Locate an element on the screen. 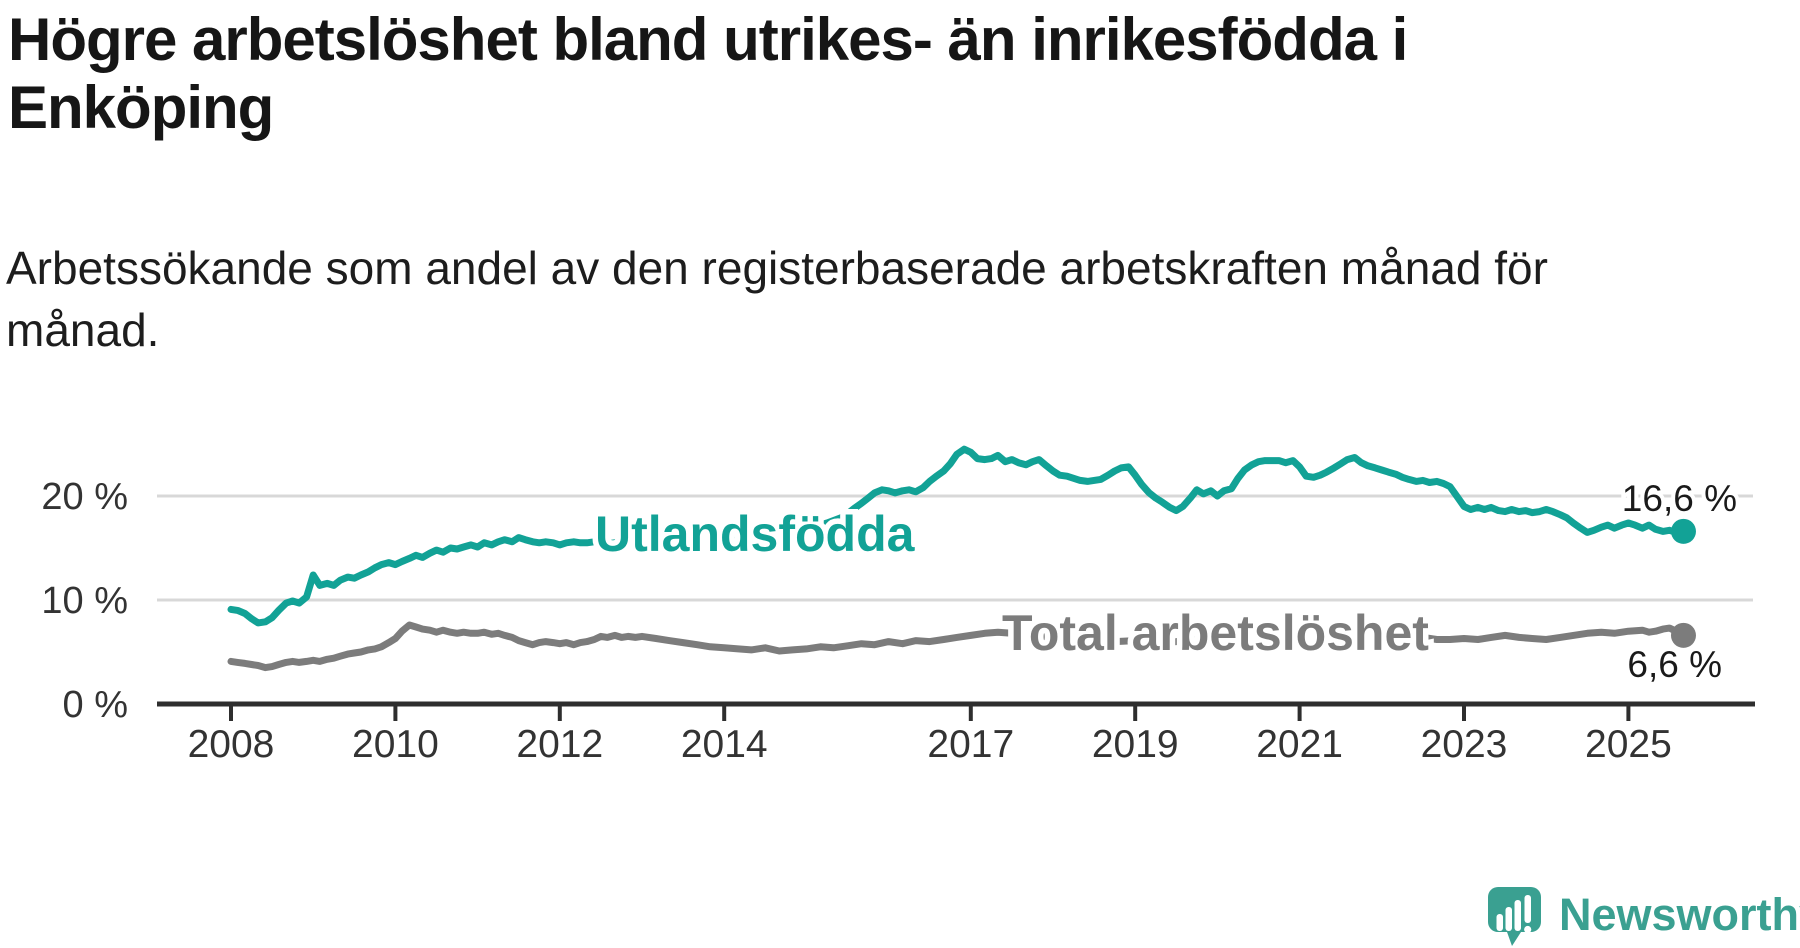 The height and width of the screenshot is (948, 1800). exclamation-dot-icon is located at coordinates (1528, 929).